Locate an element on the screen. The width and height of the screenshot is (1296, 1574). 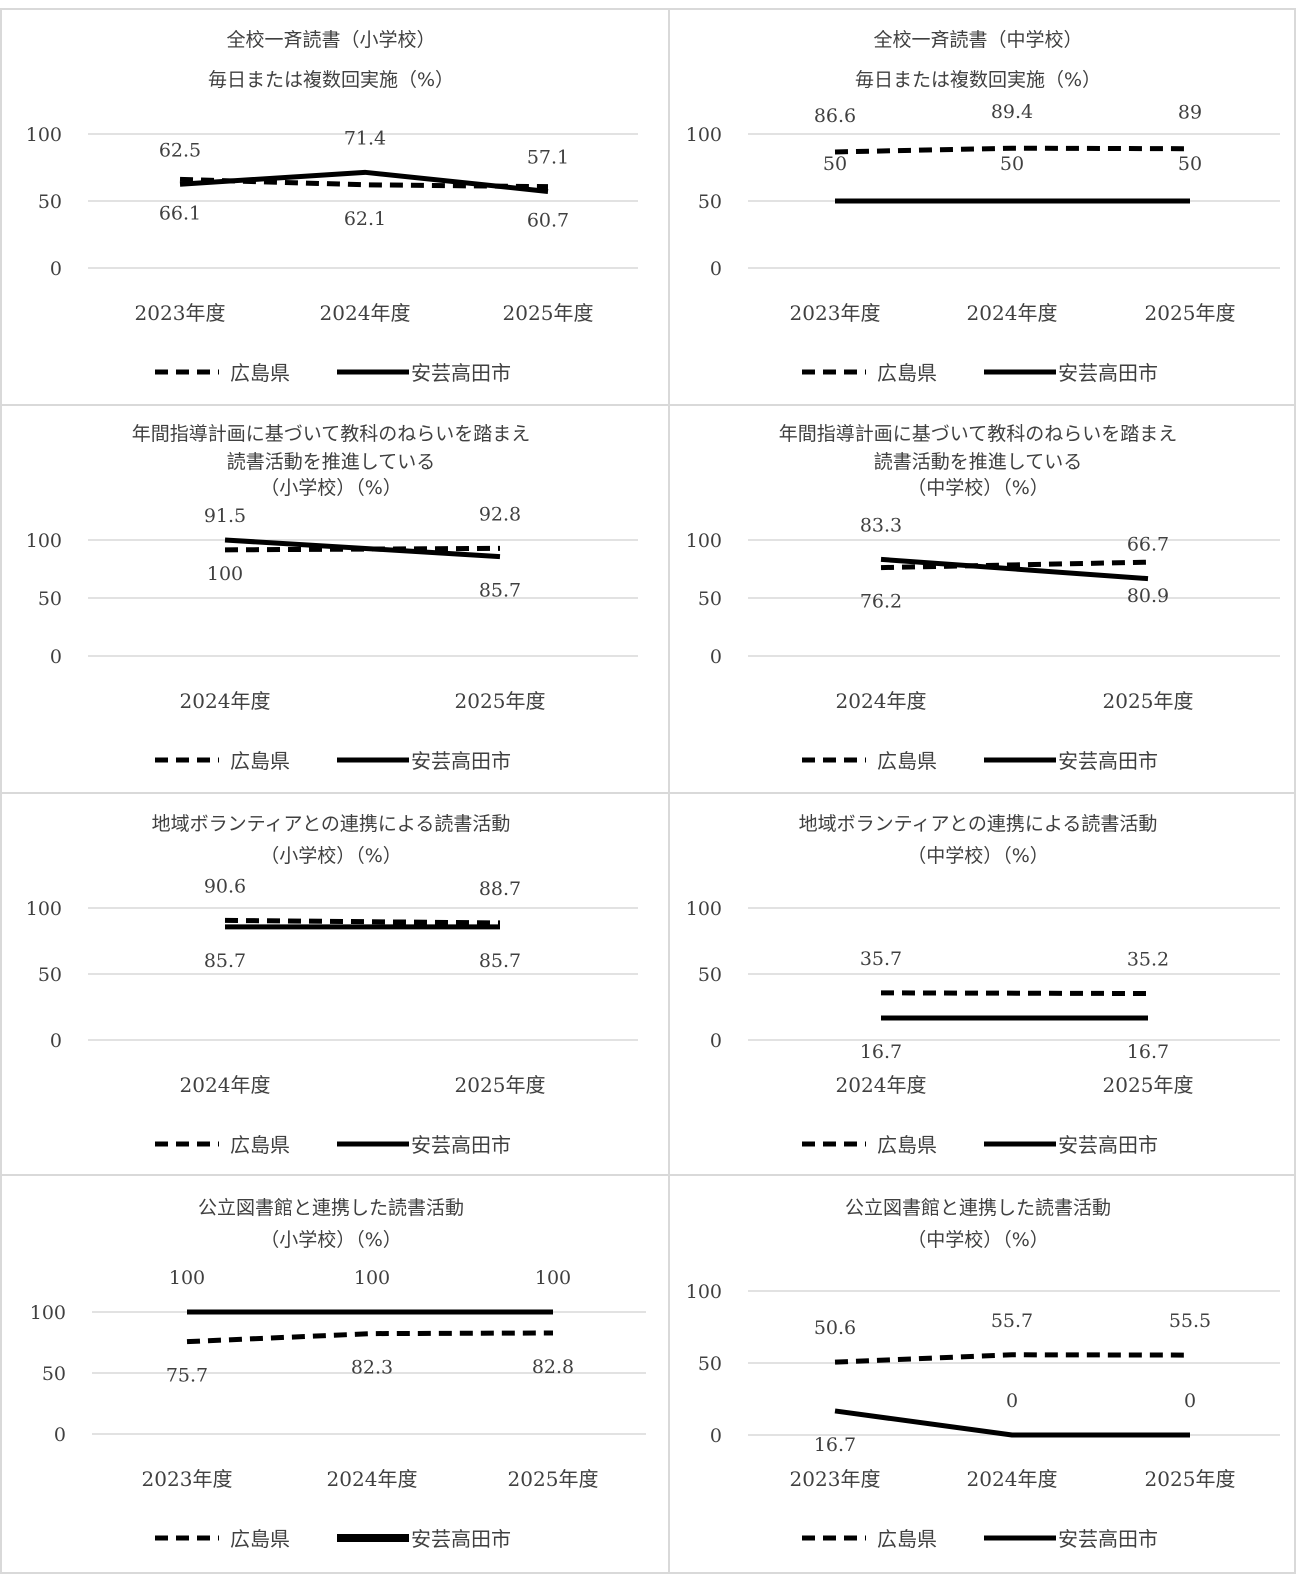
data-label: 83.3 is located at coordinates (881, 525).